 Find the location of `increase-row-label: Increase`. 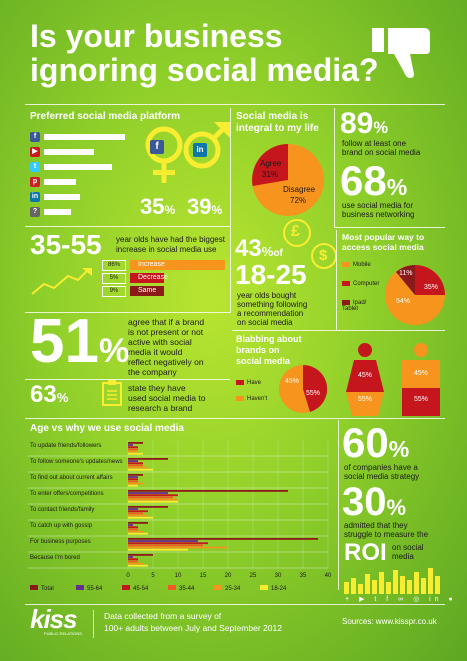

increase-row-label: Increase is located at coordinates (151, 264).